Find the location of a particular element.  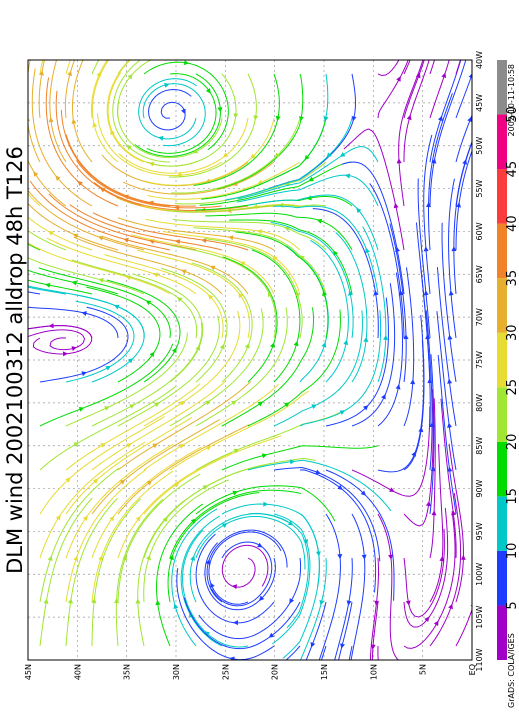

lon-label: 65W is located at coordinates (479, 274).